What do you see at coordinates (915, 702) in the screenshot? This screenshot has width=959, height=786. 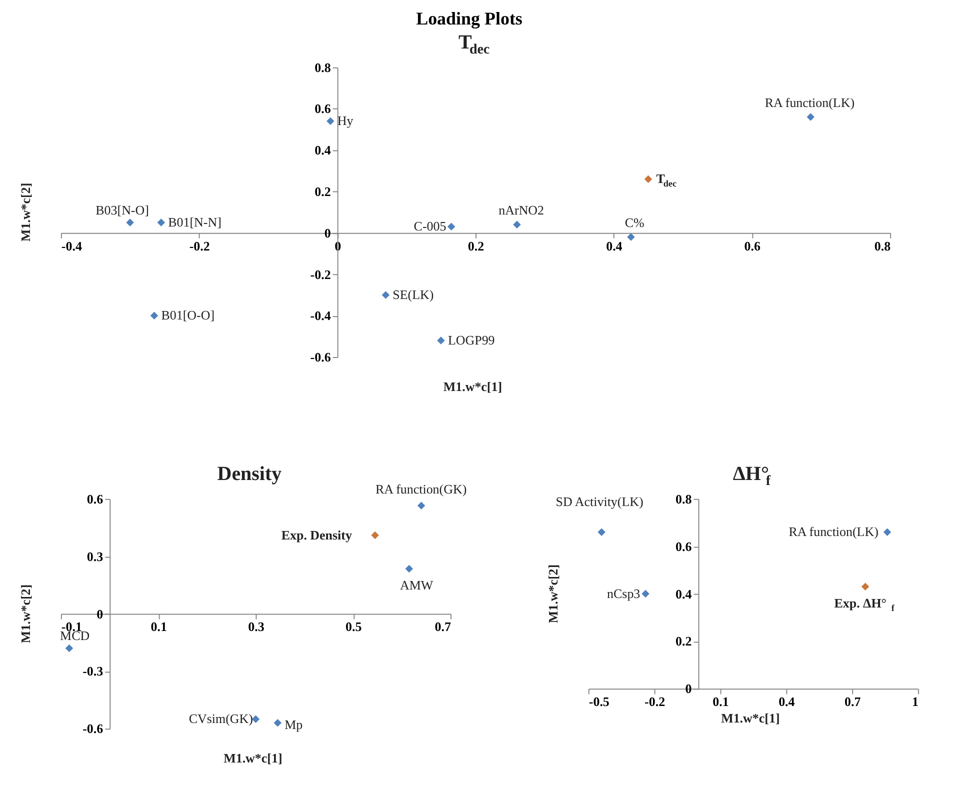 I see `x-tick-label: 1` at bounding box center [915, 702].